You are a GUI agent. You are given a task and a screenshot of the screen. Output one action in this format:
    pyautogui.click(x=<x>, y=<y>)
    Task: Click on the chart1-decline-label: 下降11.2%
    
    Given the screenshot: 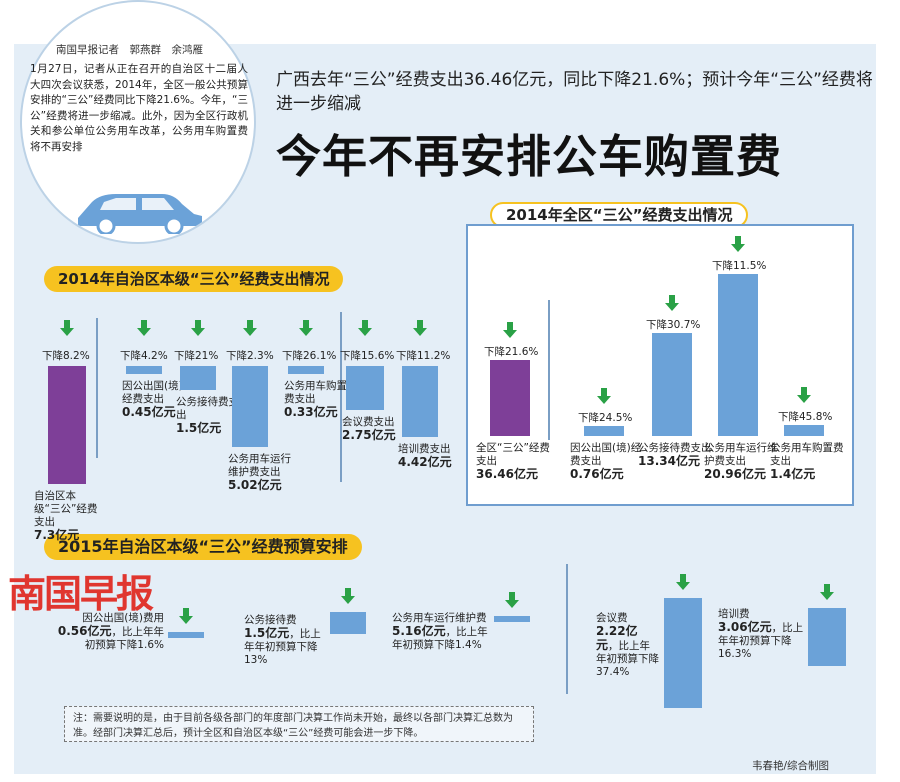 What is the action you would take?
    pyautogui.click(x=423, y=356)
    